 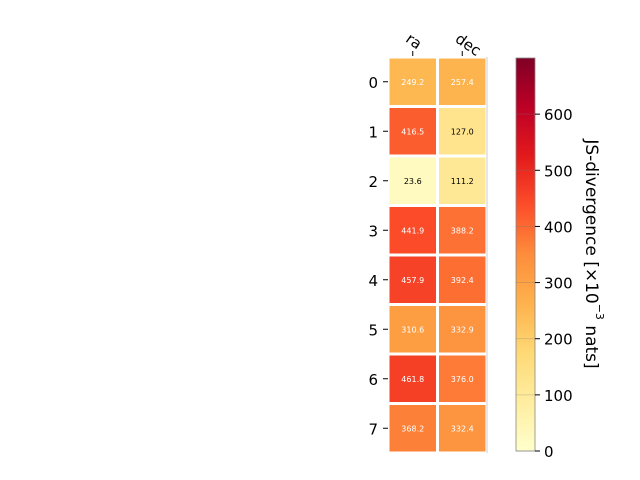 I want to click on cell-value-label: 376.0, so click(x=462, y=379).